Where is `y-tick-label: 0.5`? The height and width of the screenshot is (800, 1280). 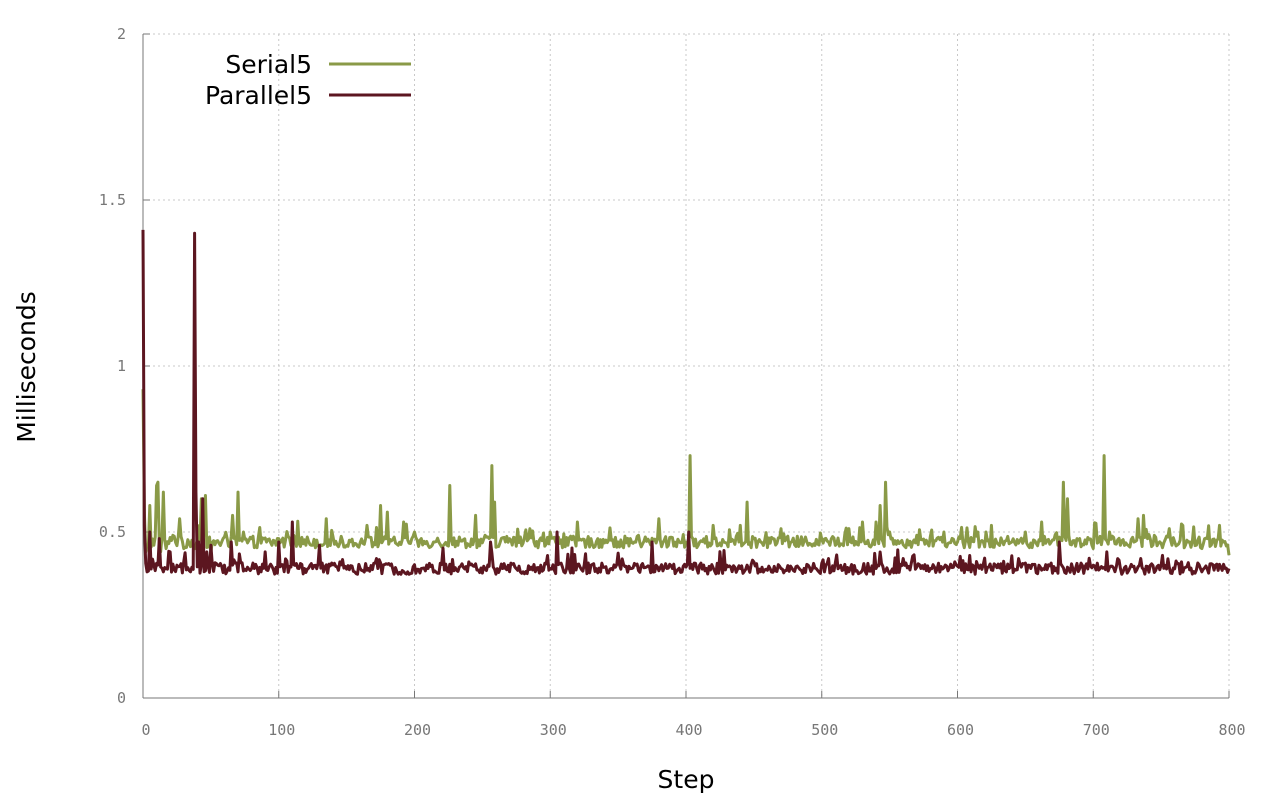 y-tick-label: 0.5 is located at coordinates (112, 532).